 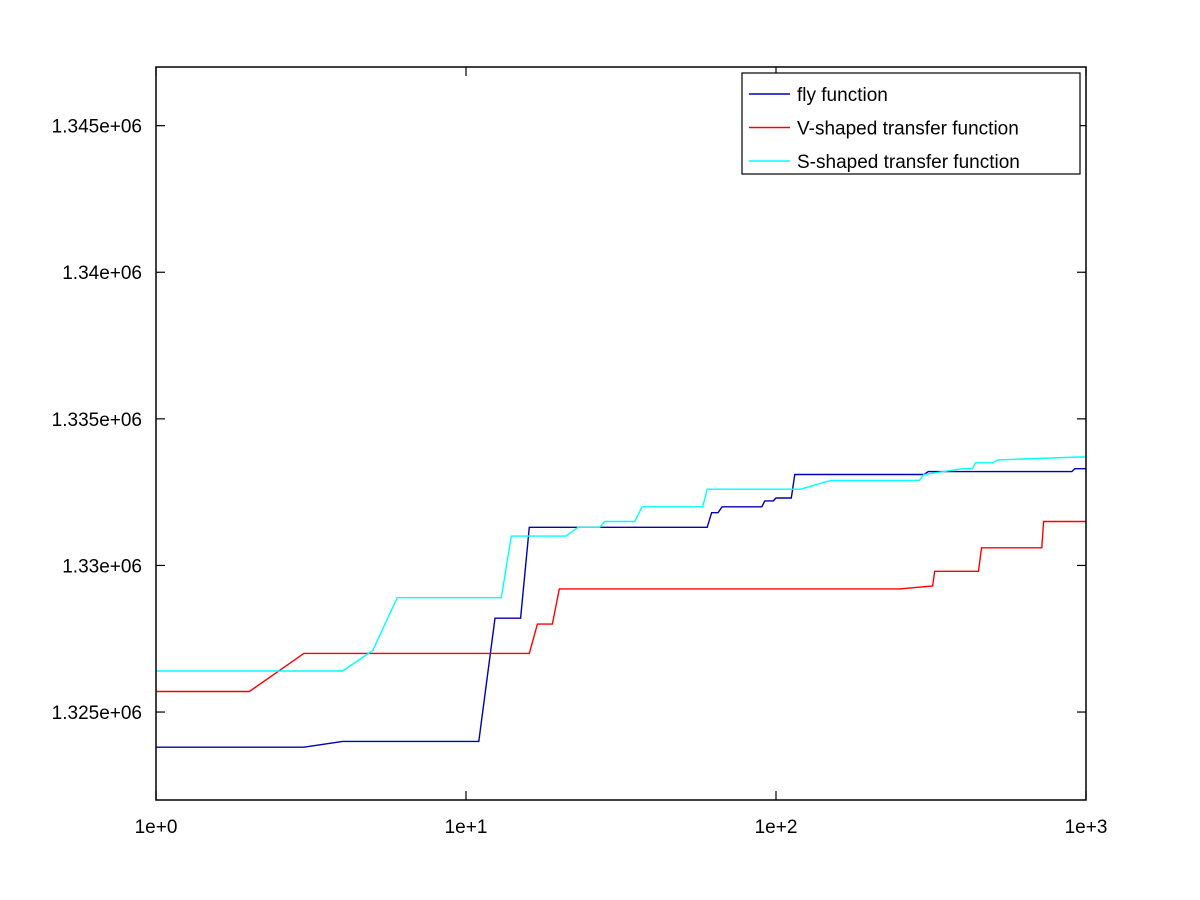 I want to click on x-tick-label: 1e+2, so click(x=776, y=827).